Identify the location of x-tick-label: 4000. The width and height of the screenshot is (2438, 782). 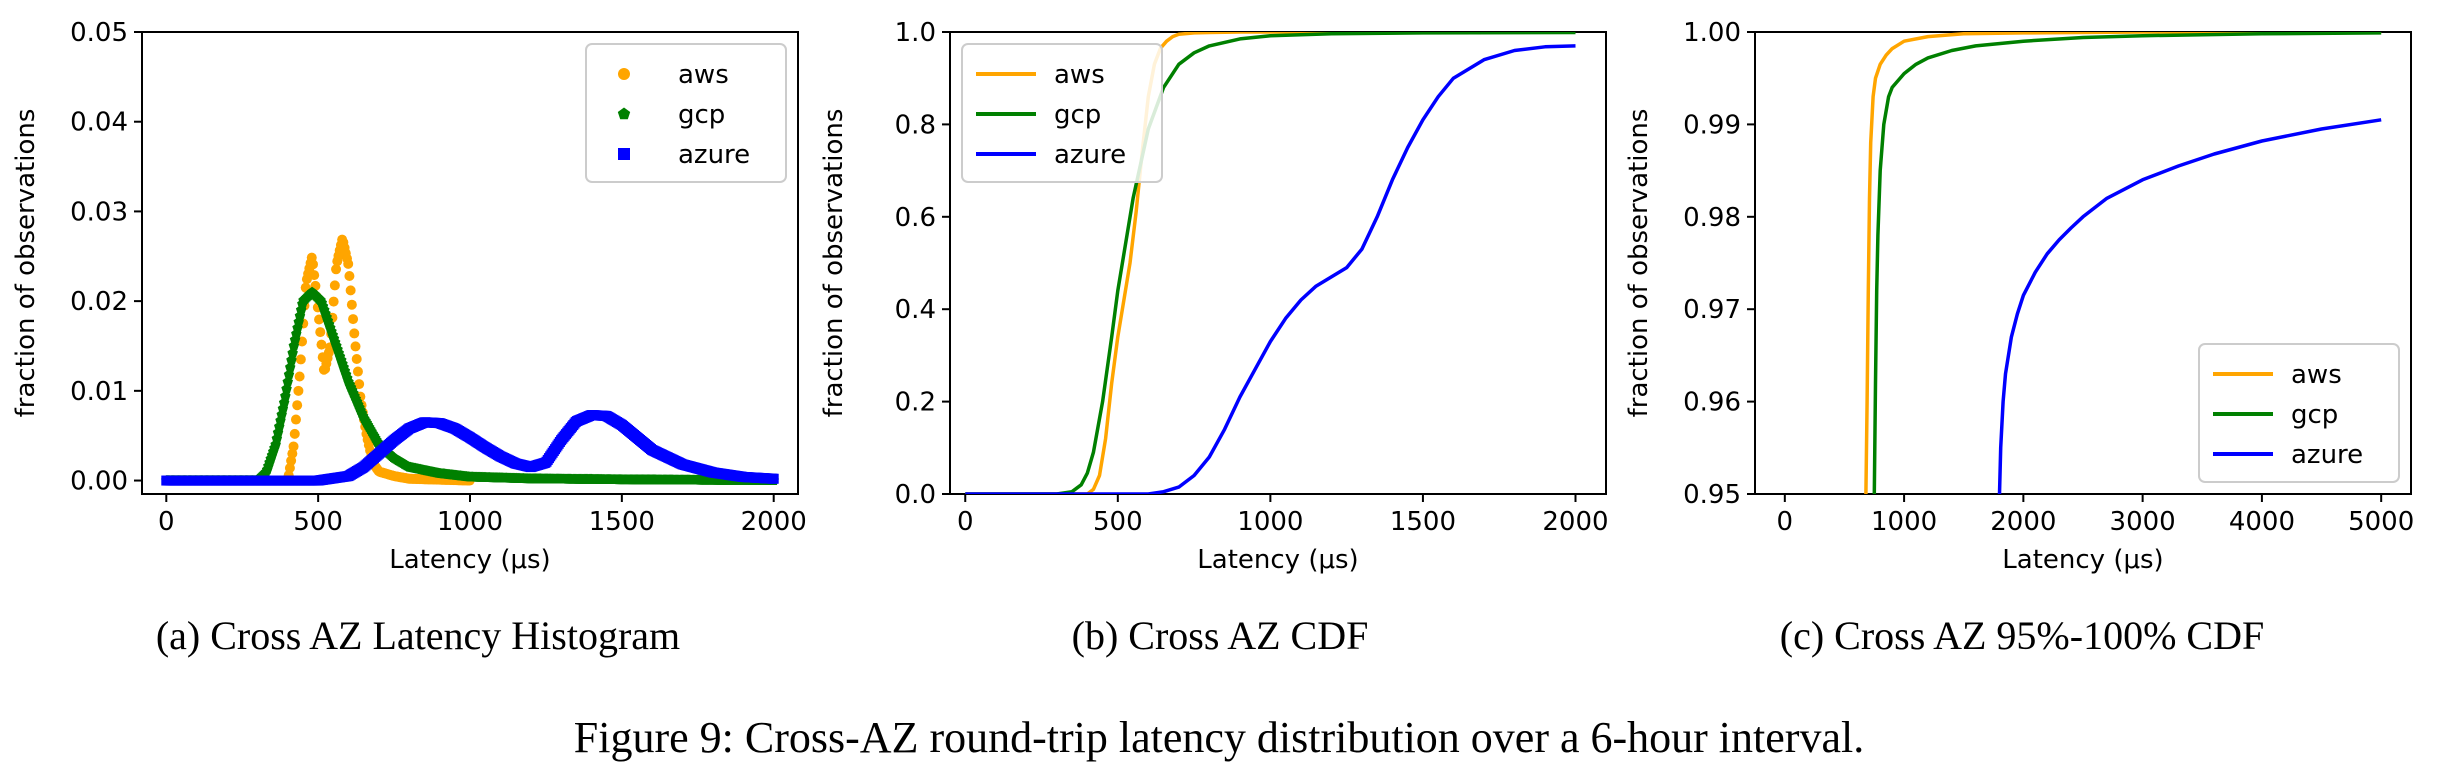
(2262, 522).